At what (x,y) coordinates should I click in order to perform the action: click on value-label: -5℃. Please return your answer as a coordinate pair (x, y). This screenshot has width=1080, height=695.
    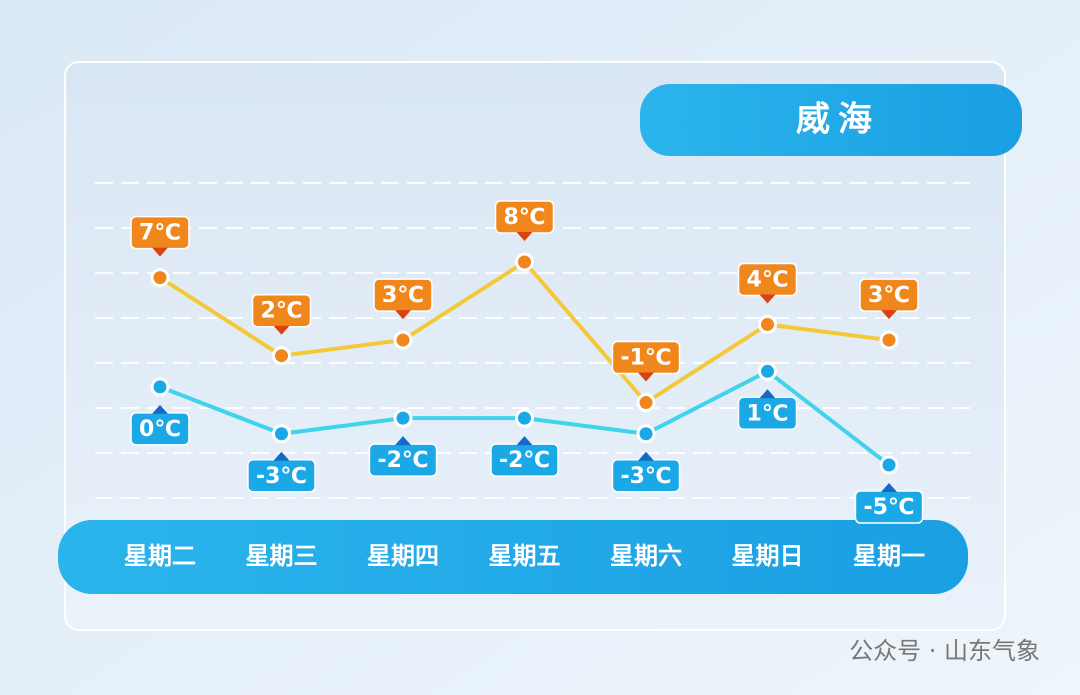
    Looking at the image, I should click on (889, 503).